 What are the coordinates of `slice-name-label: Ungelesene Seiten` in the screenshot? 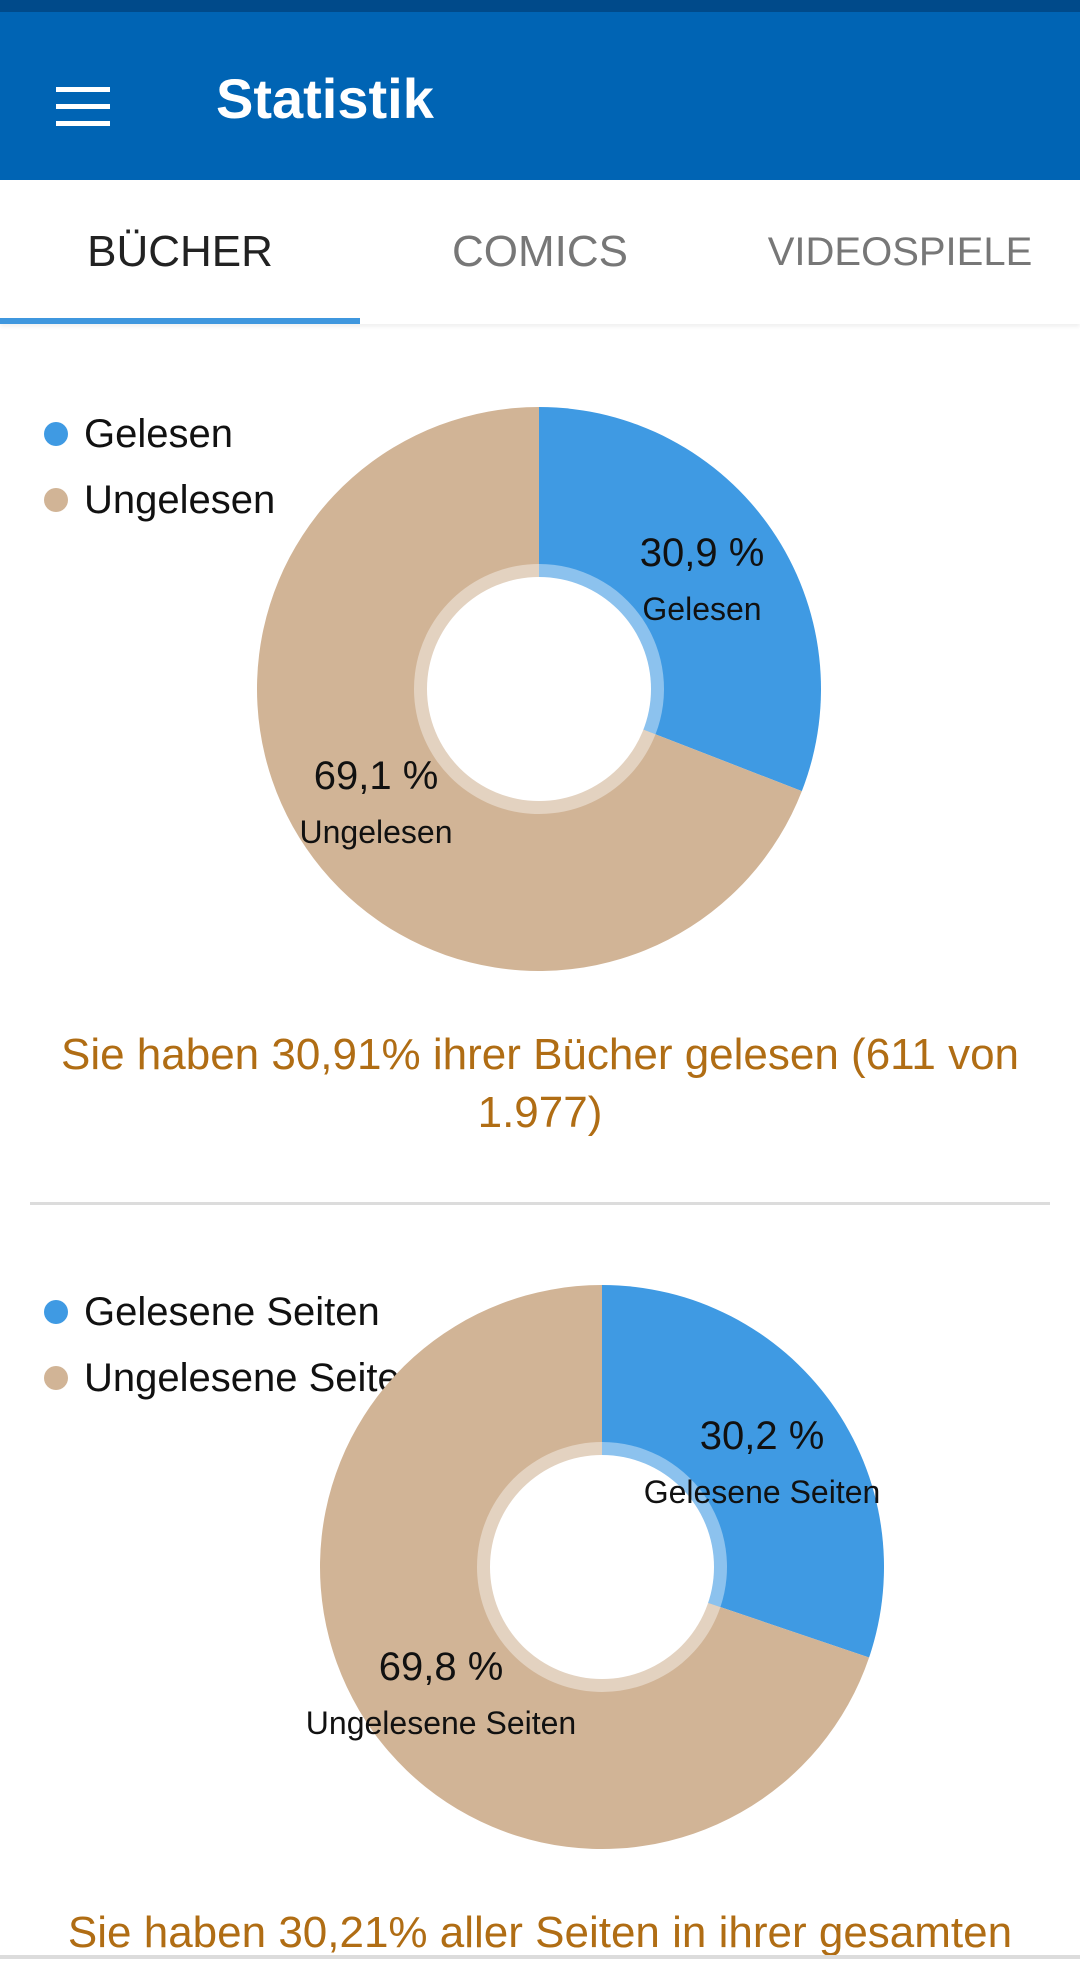 It's located at (441, 1723).